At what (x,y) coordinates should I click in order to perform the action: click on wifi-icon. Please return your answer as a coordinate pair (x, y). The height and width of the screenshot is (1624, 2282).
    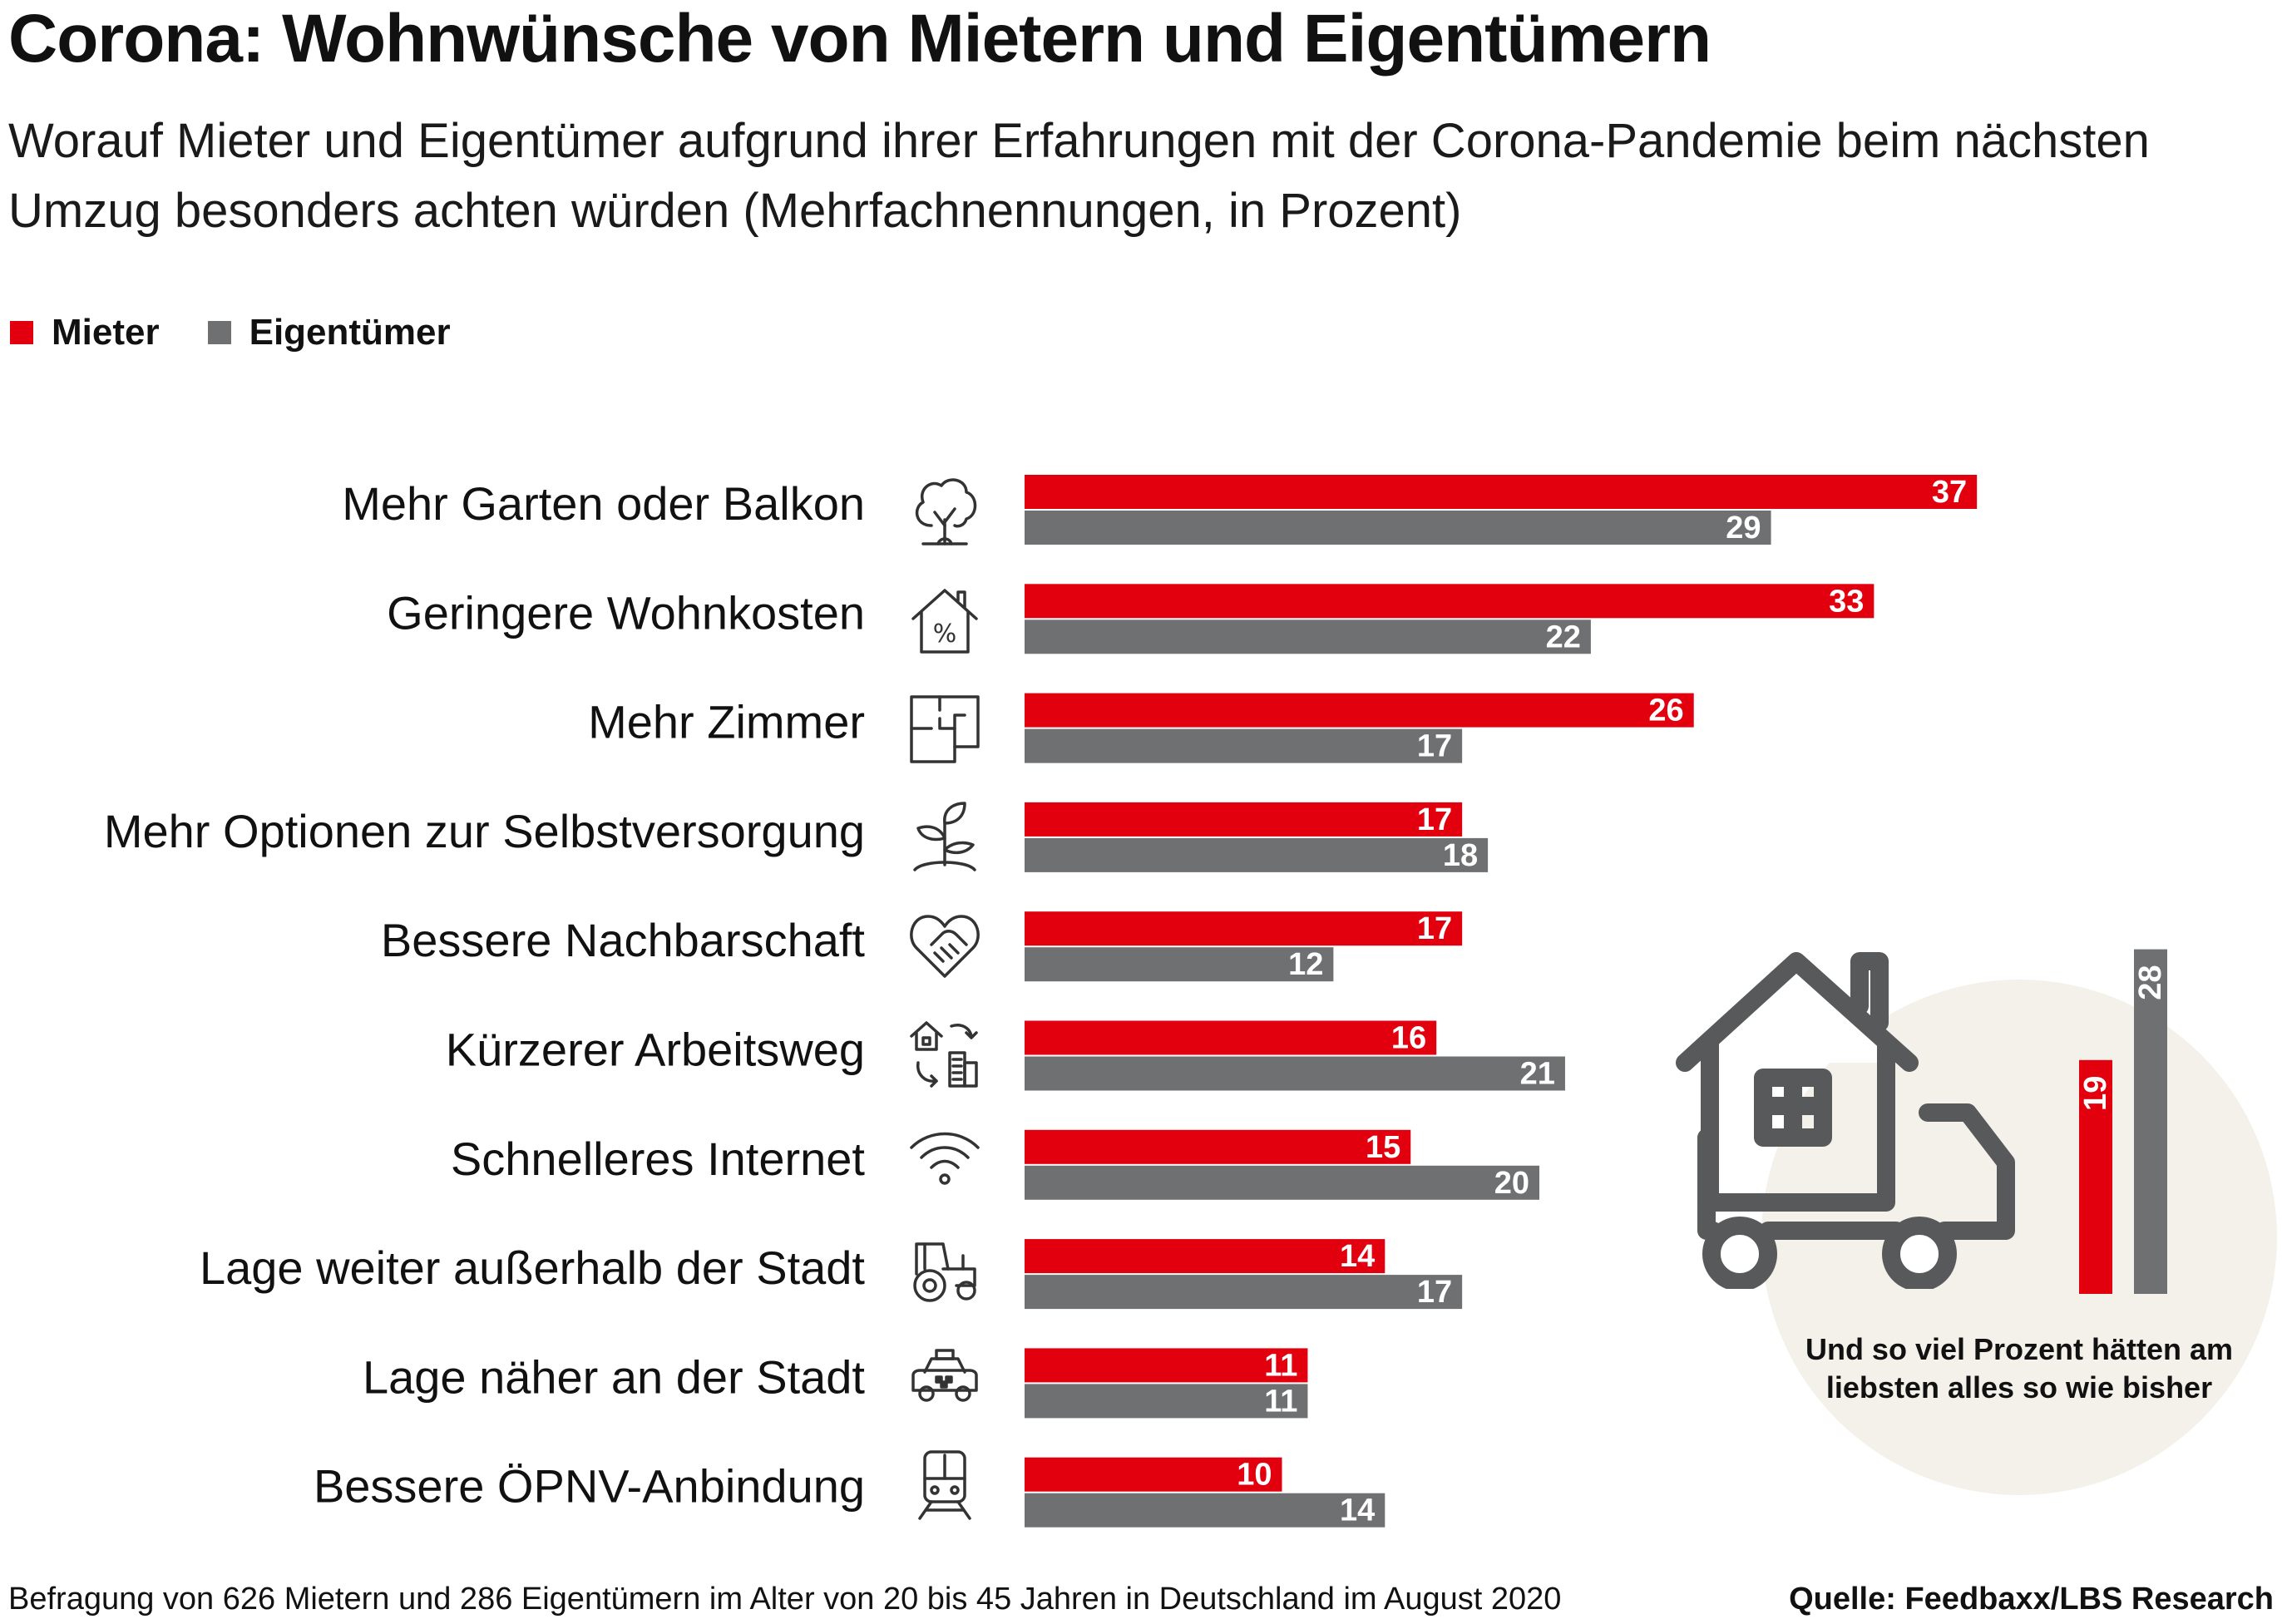
    Looking at the image, I should click on (944, 1161).